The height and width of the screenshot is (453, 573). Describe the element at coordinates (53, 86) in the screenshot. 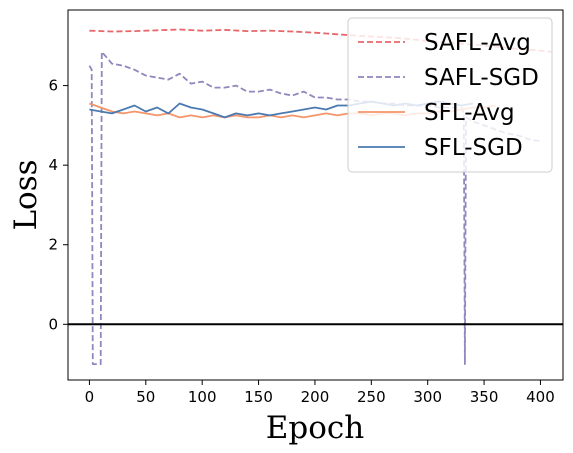

I see `y-tick-label: 6` at that location.